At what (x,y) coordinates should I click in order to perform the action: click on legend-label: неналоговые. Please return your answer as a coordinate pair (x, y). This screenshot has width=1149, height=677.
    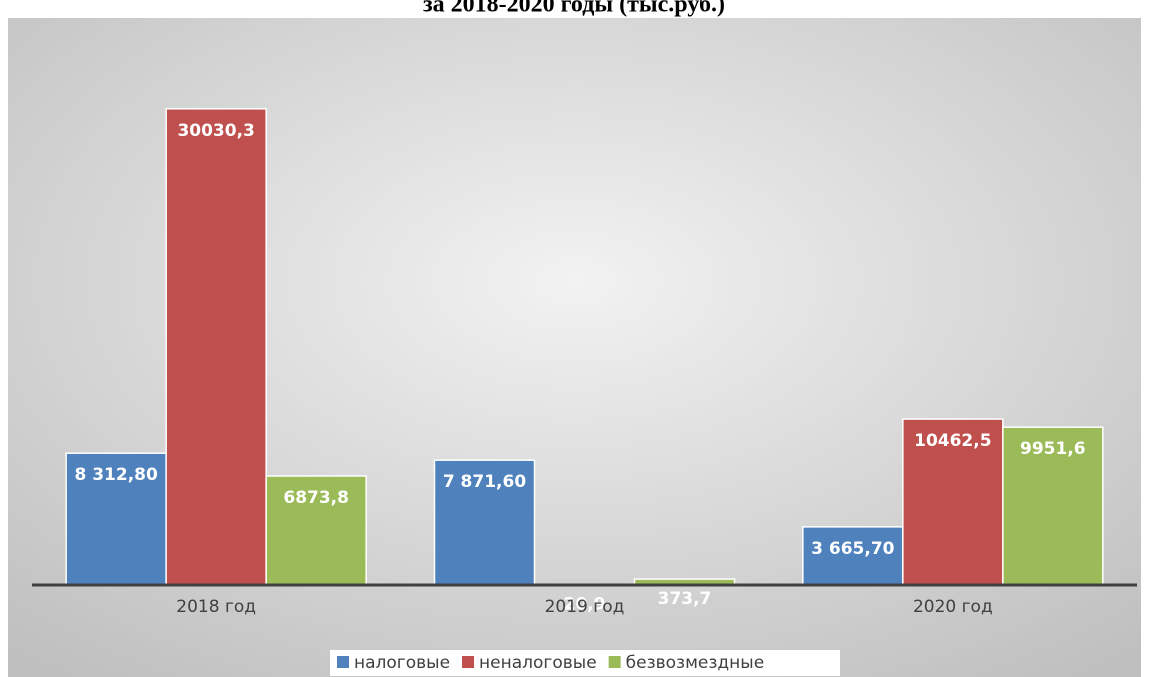
    Looking at the image, I should click on (538, 663).